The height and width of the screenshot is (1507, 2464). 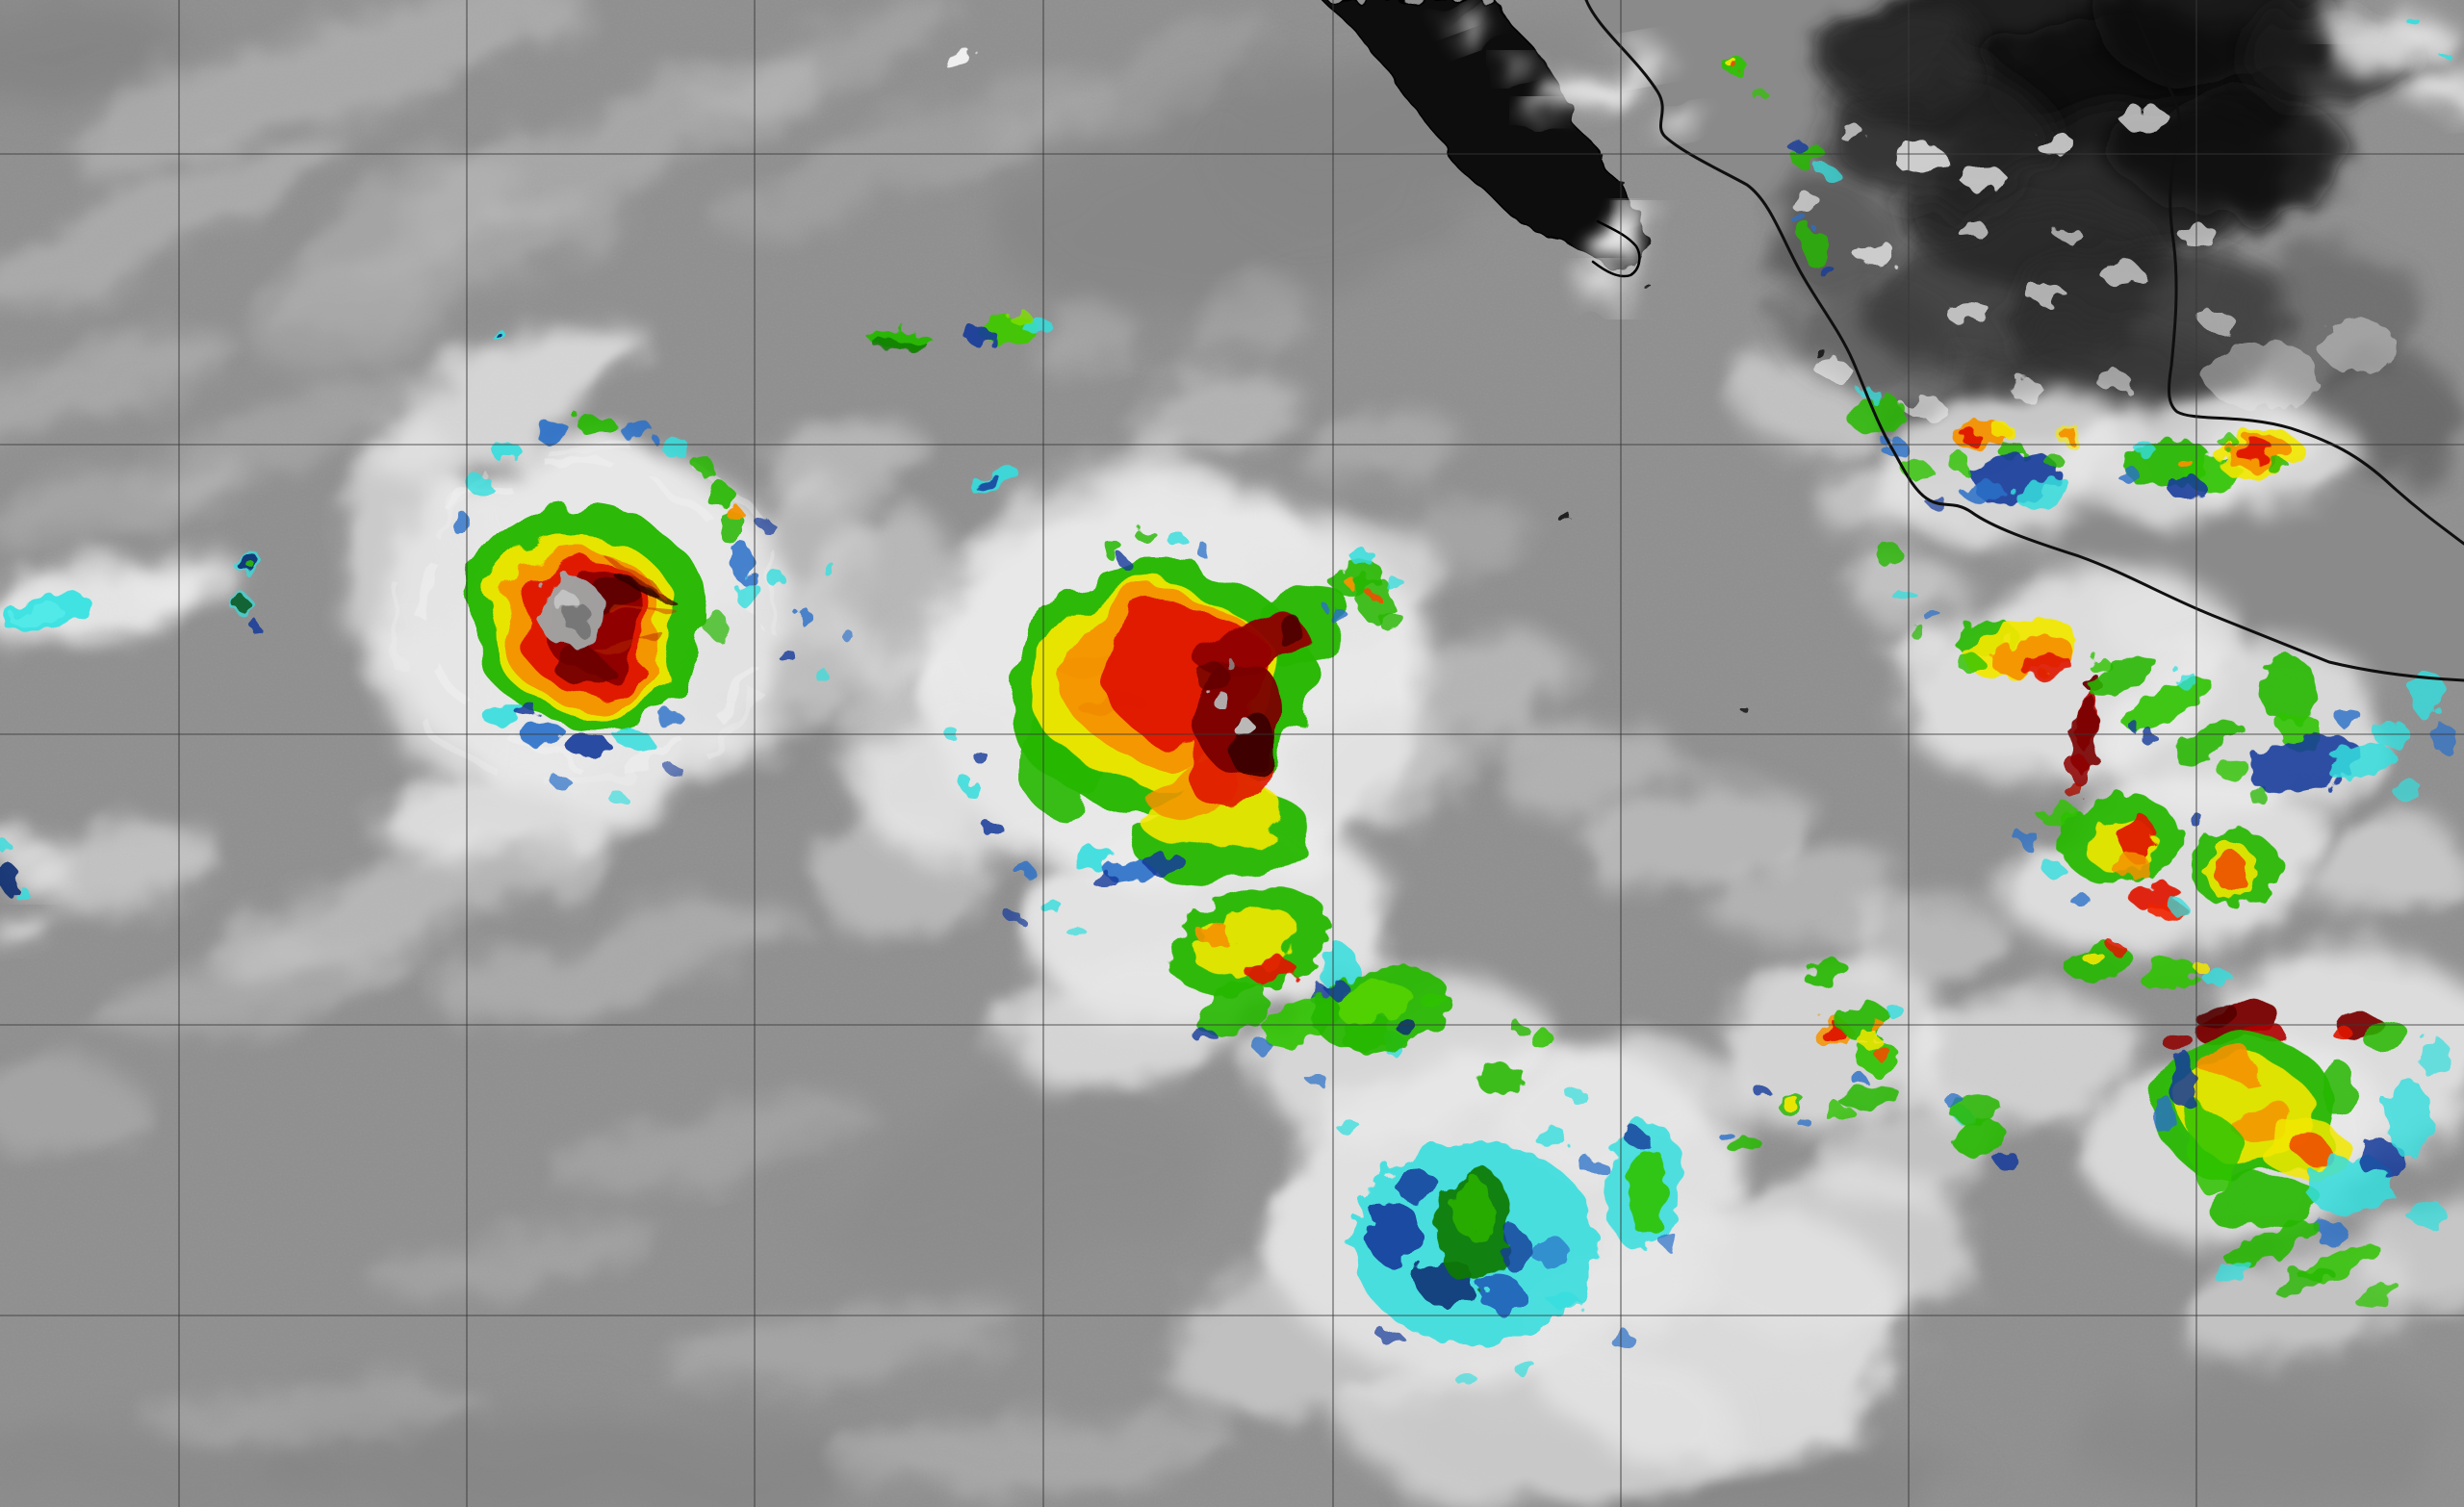 What do you see at coordinates (1214, 679) in the screenshot?
I see `tropical-storm-core` at bounding box center [1214, 679].